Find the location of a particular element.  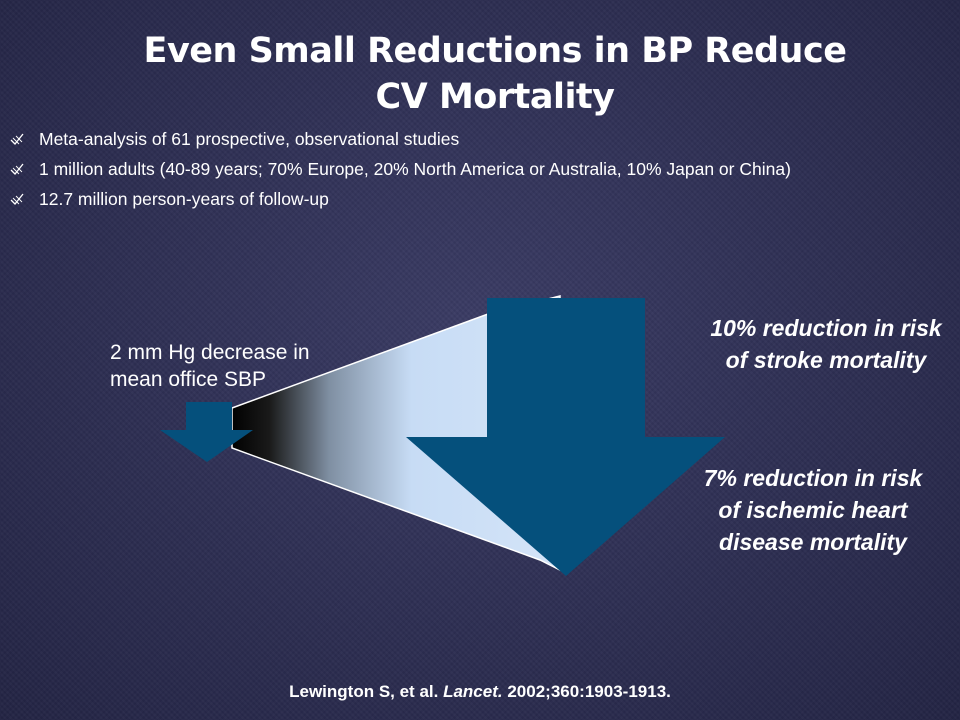

citation-journal: Lancet. is located at coordinates (473, 691).